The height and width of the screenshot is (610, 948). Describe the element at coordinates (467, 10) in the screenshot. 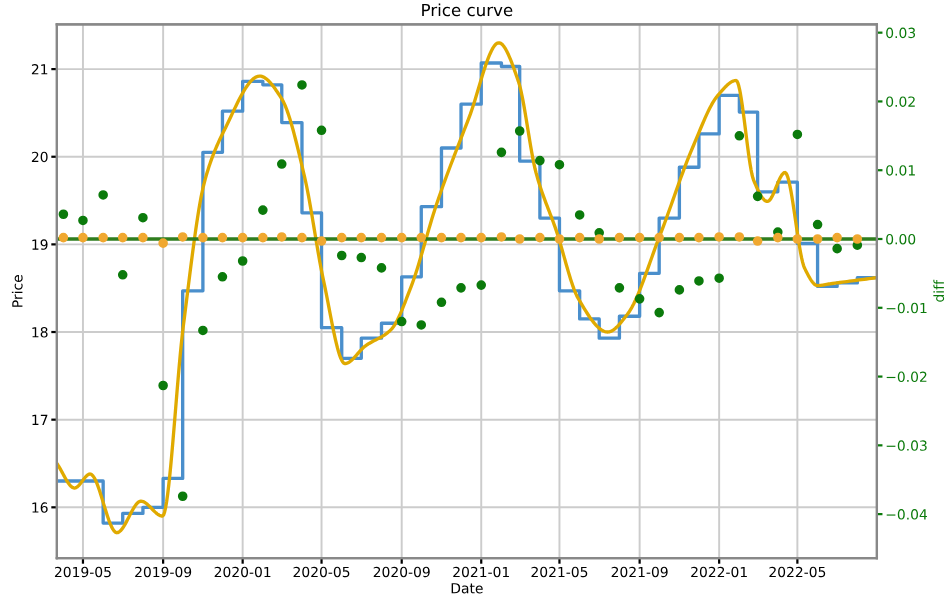

I see `chart-title: Price curve` at that location.